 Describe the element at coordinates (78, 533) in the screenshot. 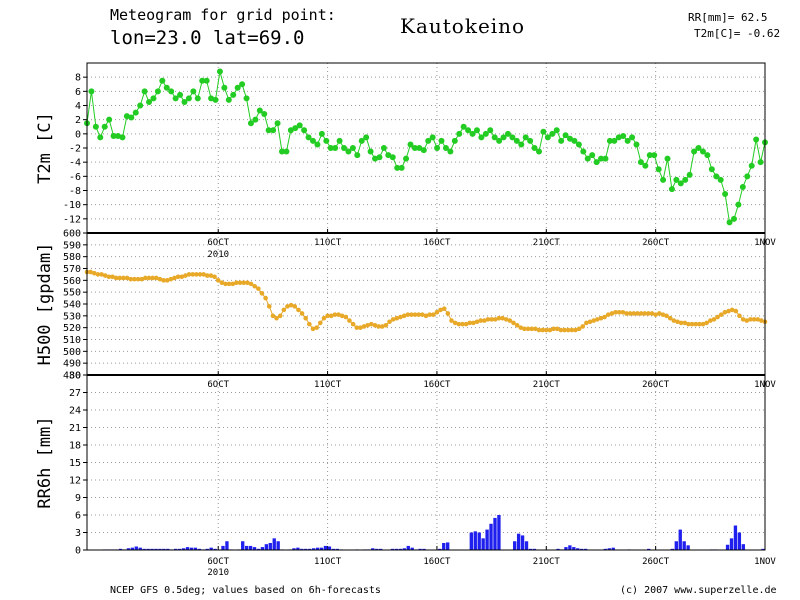

I see `rr6h-ytick-label: 3` at that location.